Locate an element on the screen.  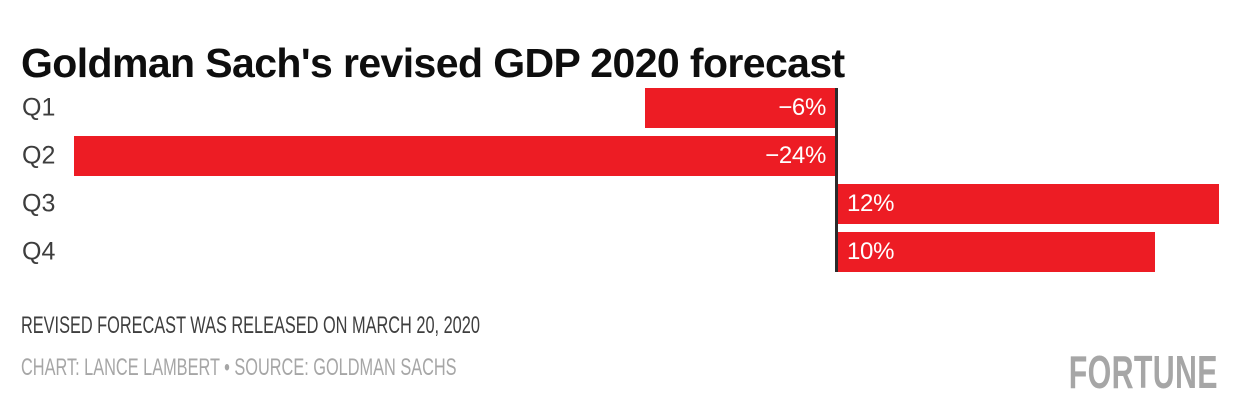
bar-q2: −24% is located at coordinates (454, 156).